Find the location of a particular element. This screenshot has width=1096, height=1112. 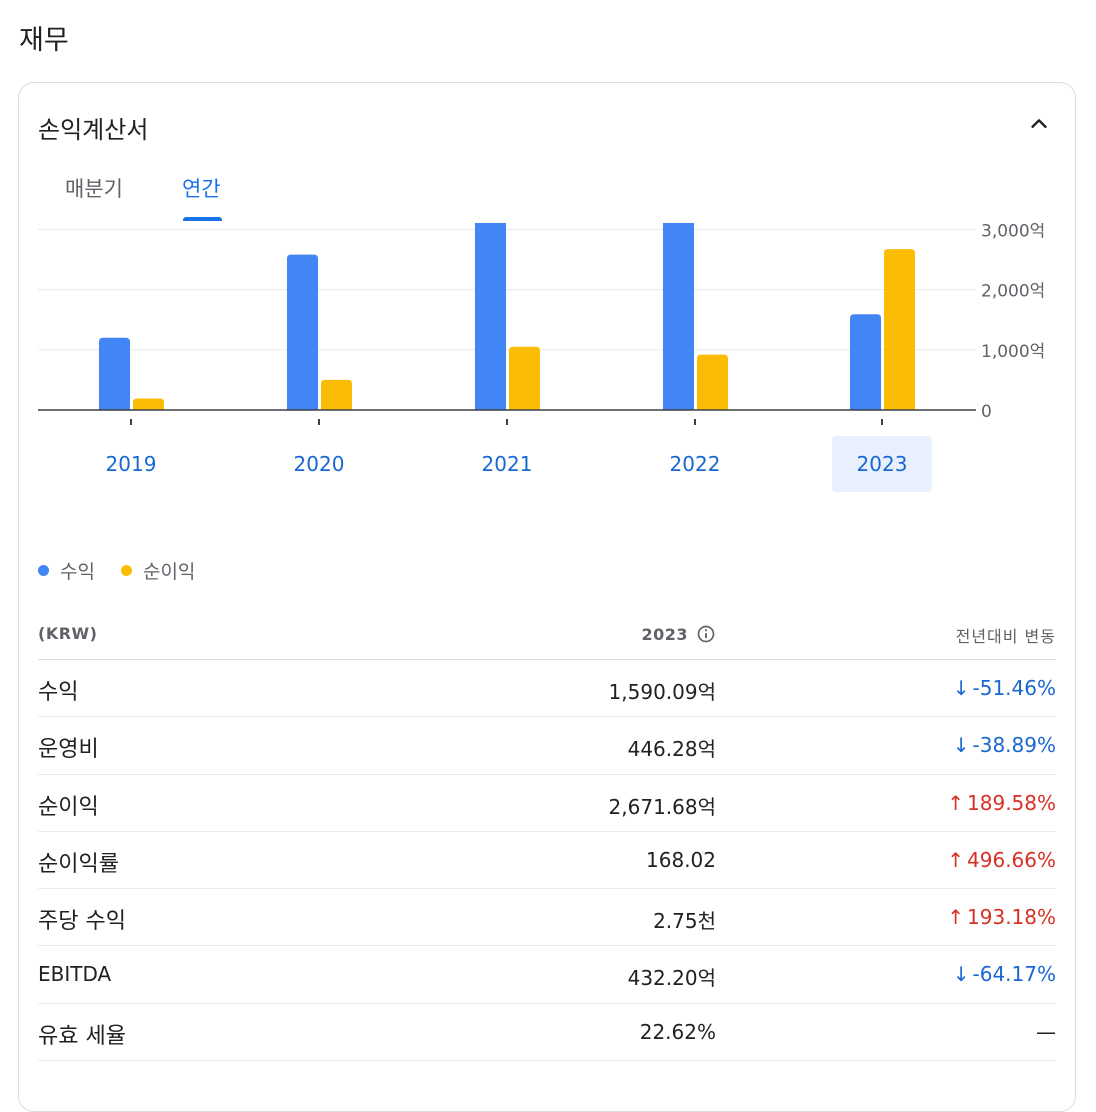

selected-year-highlight is located at coordinates (882, 464).